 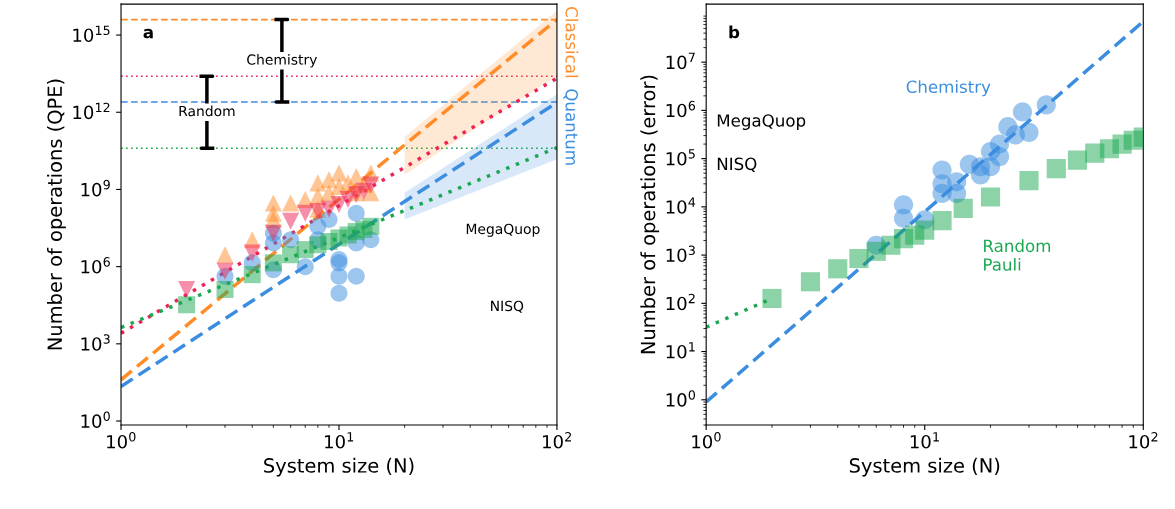 What do you see at coordinates (148, 33) in the screenshot?
I see `annotation: a` at bounding box center [148, 33].